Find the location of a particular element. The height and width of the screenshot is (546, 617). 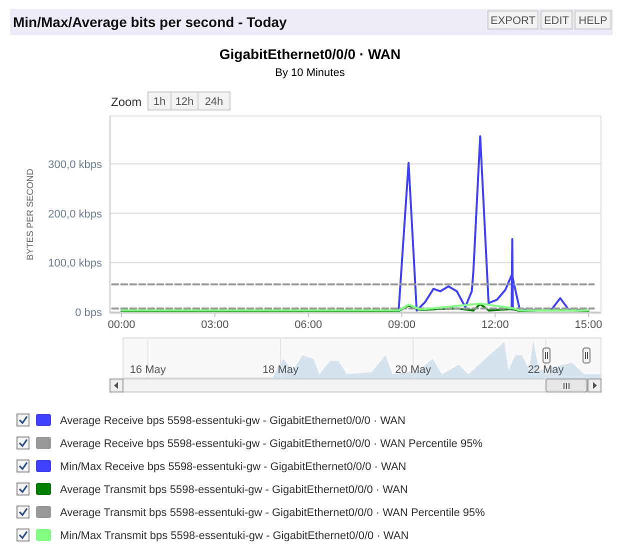

legend-label: Average Receive bps 5598-essentuki-gw - GigabitEthernet0/0/0 · WAN is located at coordinates (233, 421).